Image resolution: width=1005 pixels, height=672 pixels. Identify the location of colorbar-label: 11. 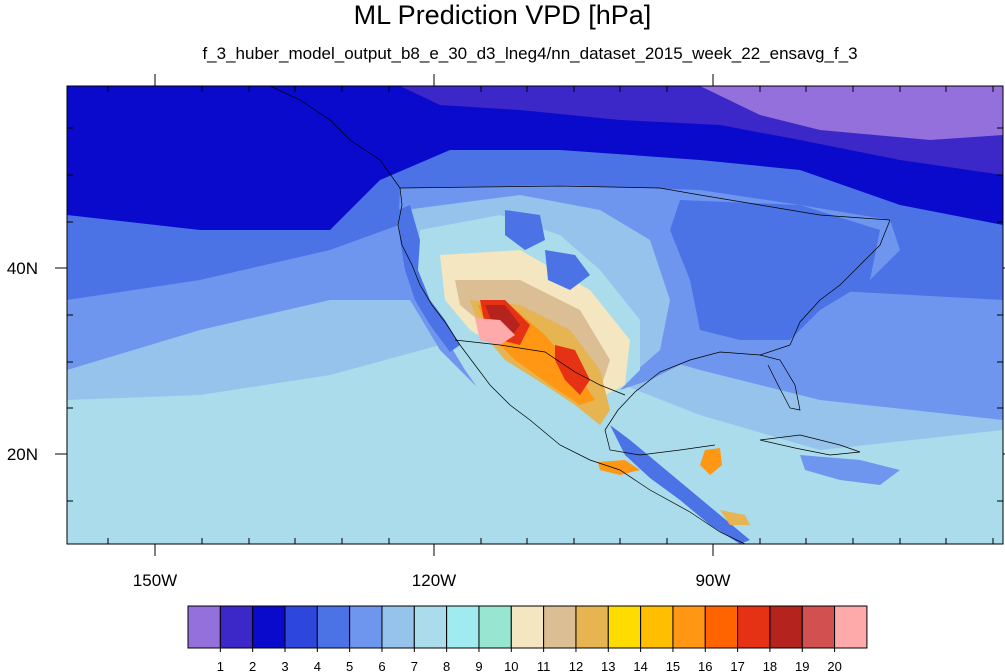
(544, 665).